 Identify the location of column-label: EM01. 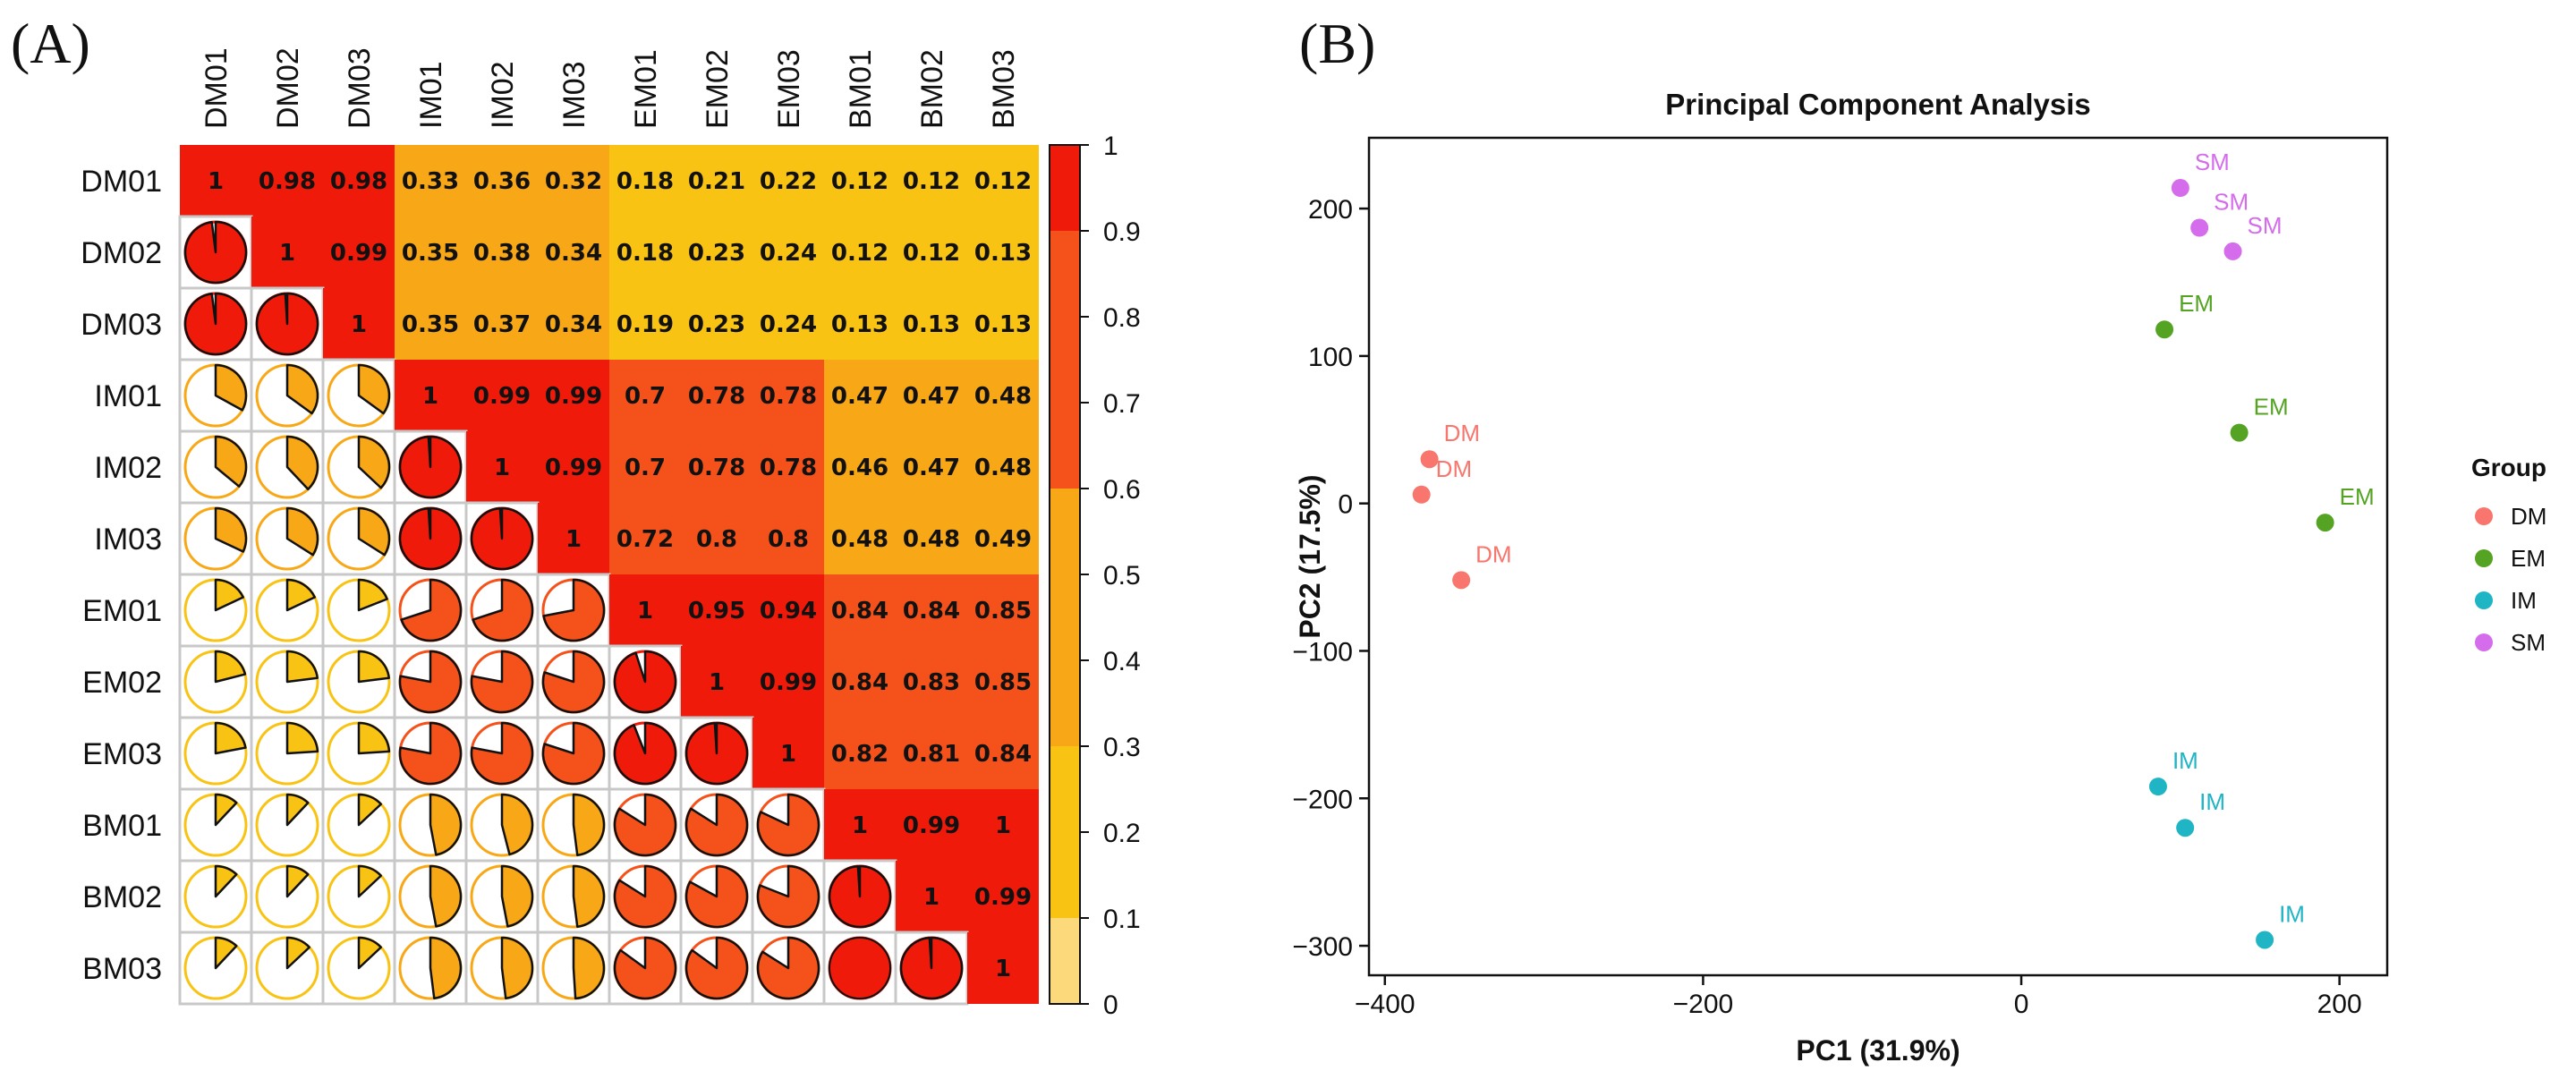
(646, 89).